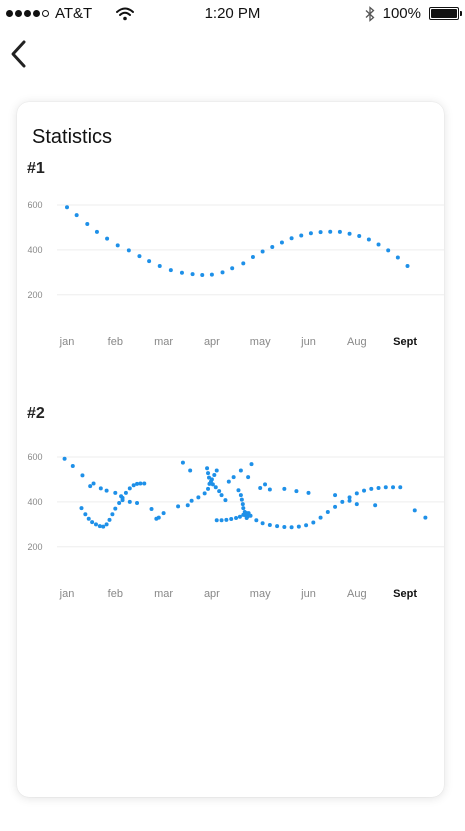 This screenshot has height=831, width=465. Describe the element at coordinates (212, 594) in the screenshot. I see `x-tick-label: apr` at that location.